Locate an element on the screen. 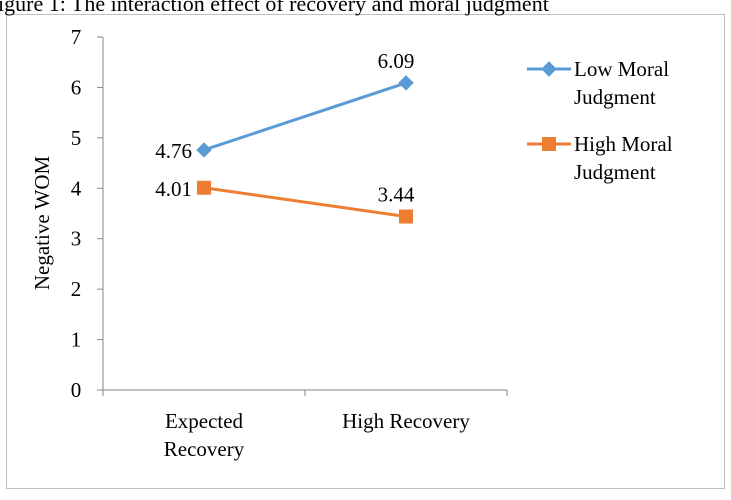 The height and width of the screenshot is (500, 731). legend: Low Moral Judgment High Moral Judgment is located at coordinates (600, 120).